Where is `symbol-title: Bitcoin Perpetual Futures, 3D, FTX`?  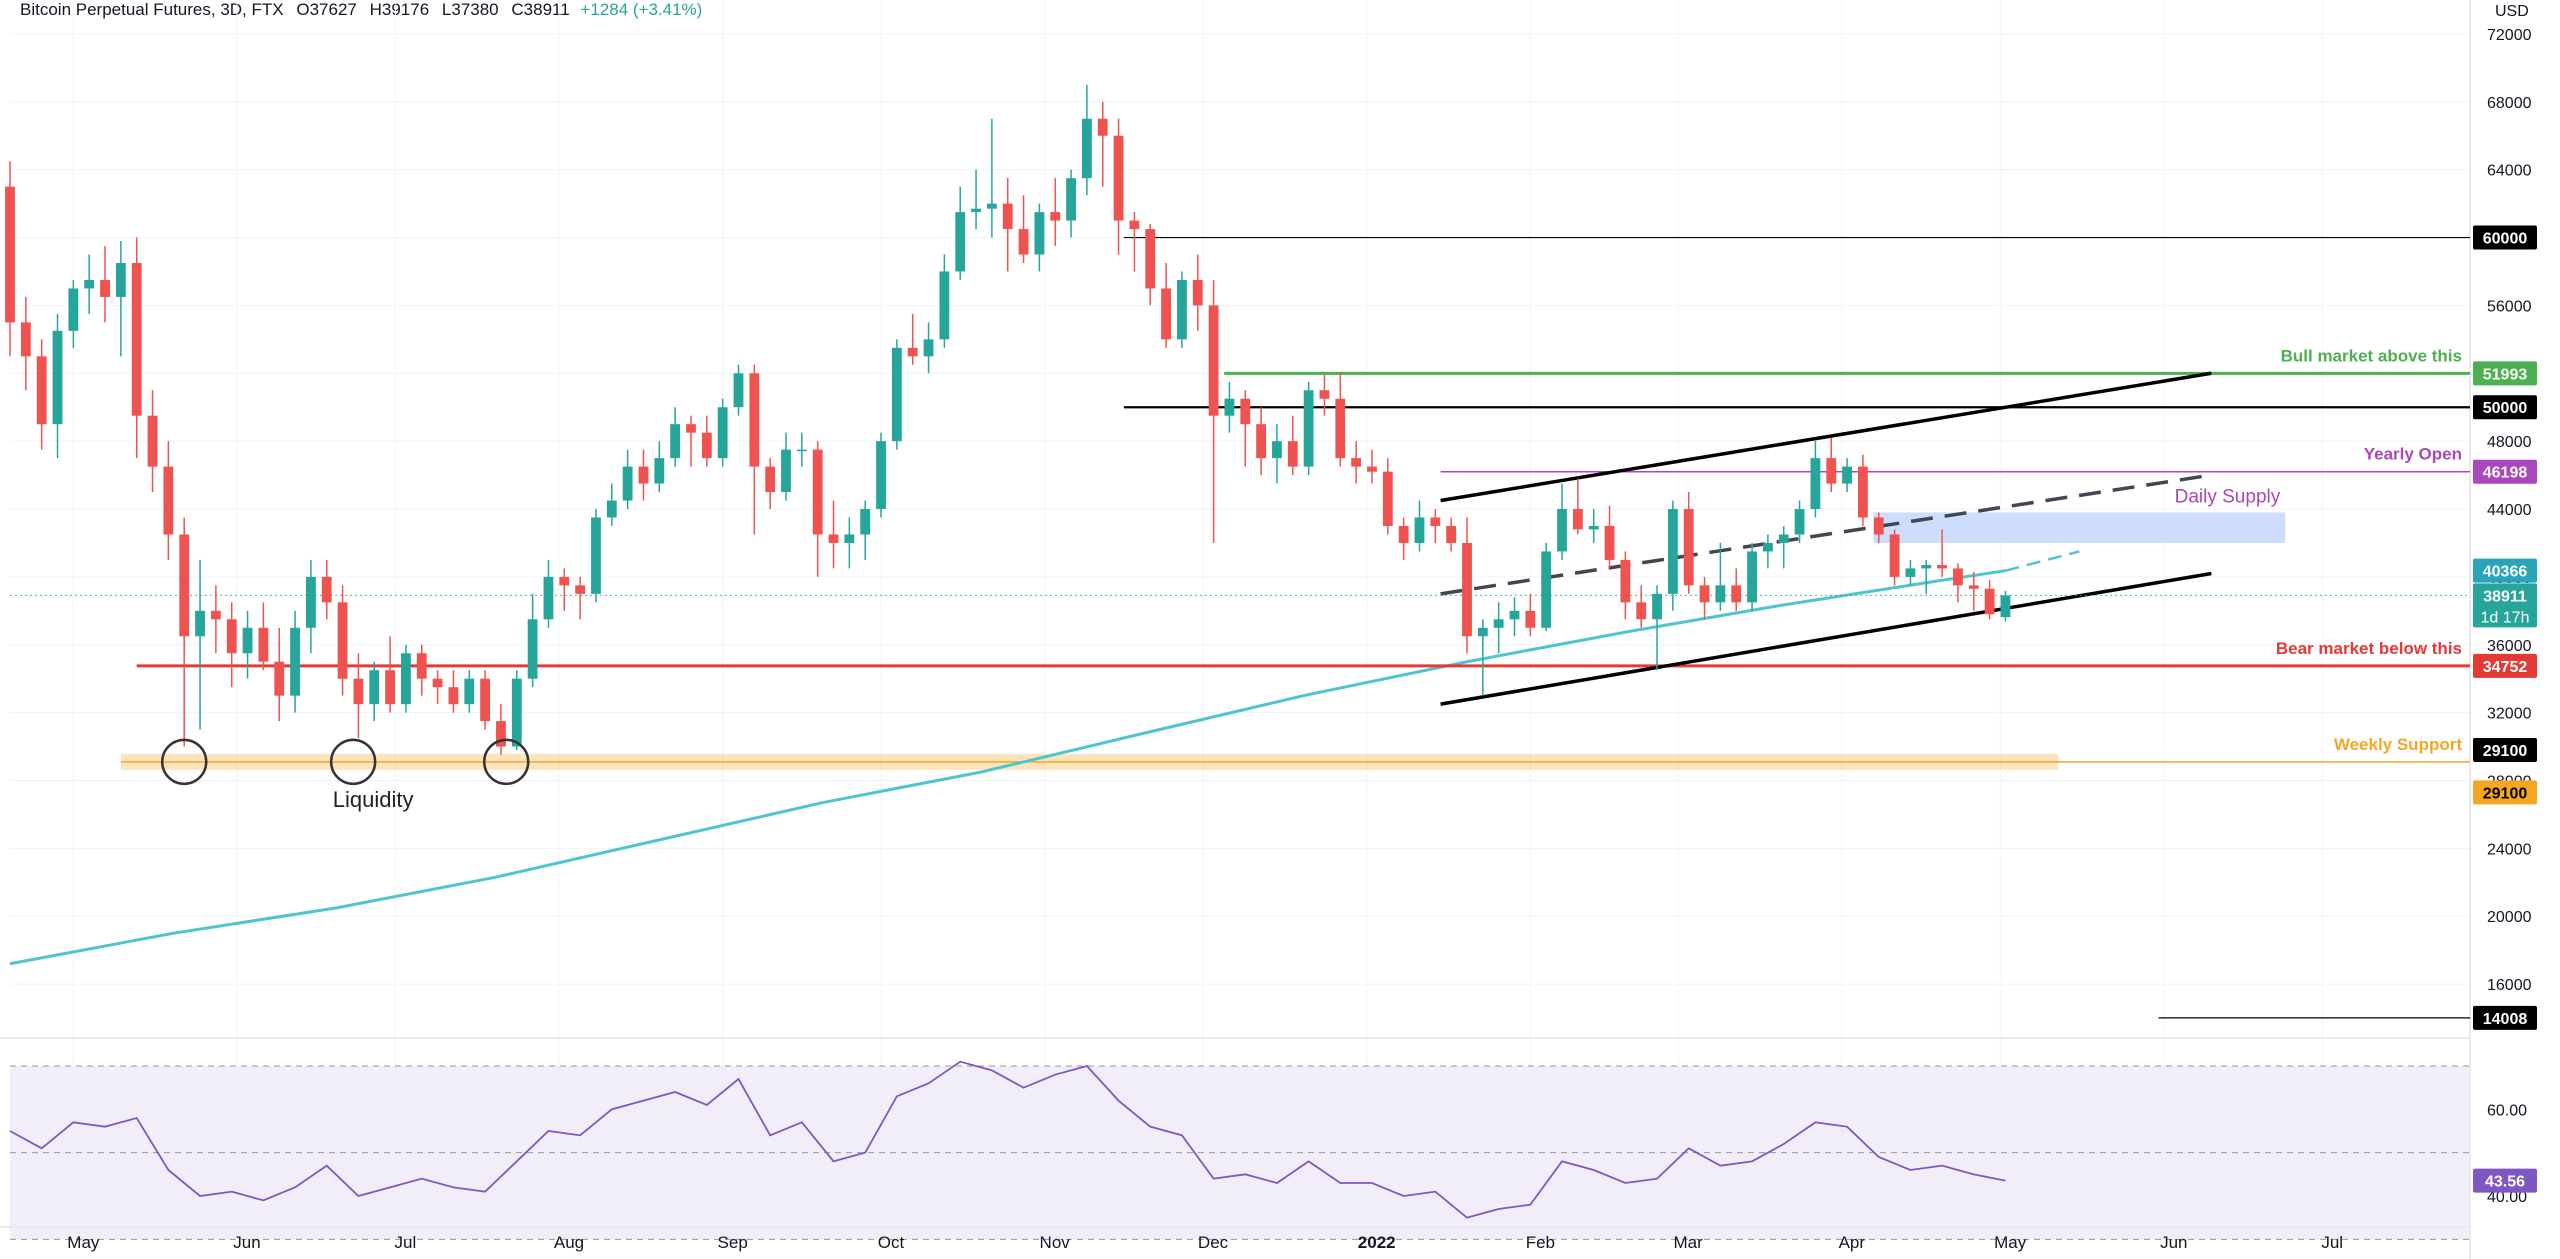
symbol-title: Bitcoin Perpetual Futures, 3D, FTX is located at coordinates (152, 9).